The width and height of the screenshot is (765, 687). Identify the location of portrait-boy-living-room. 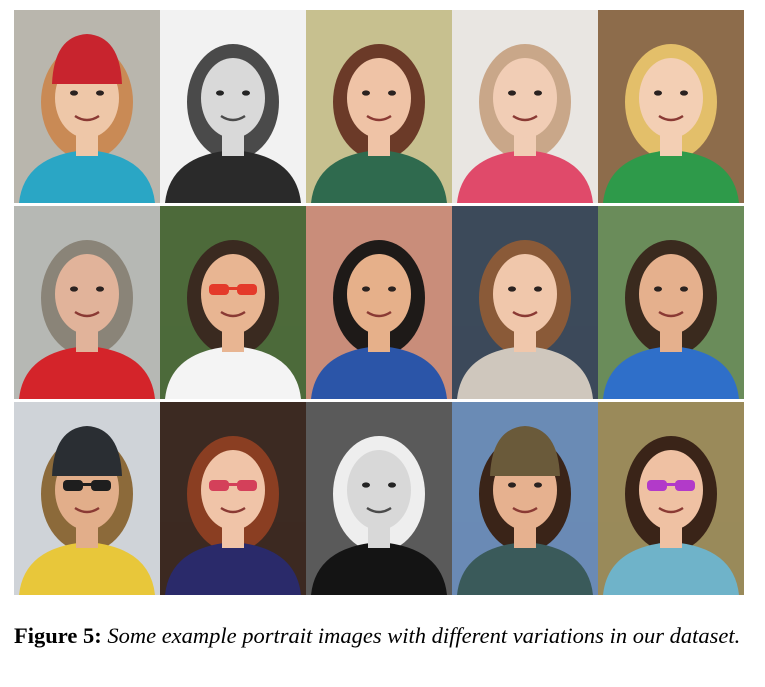
(671, 106).